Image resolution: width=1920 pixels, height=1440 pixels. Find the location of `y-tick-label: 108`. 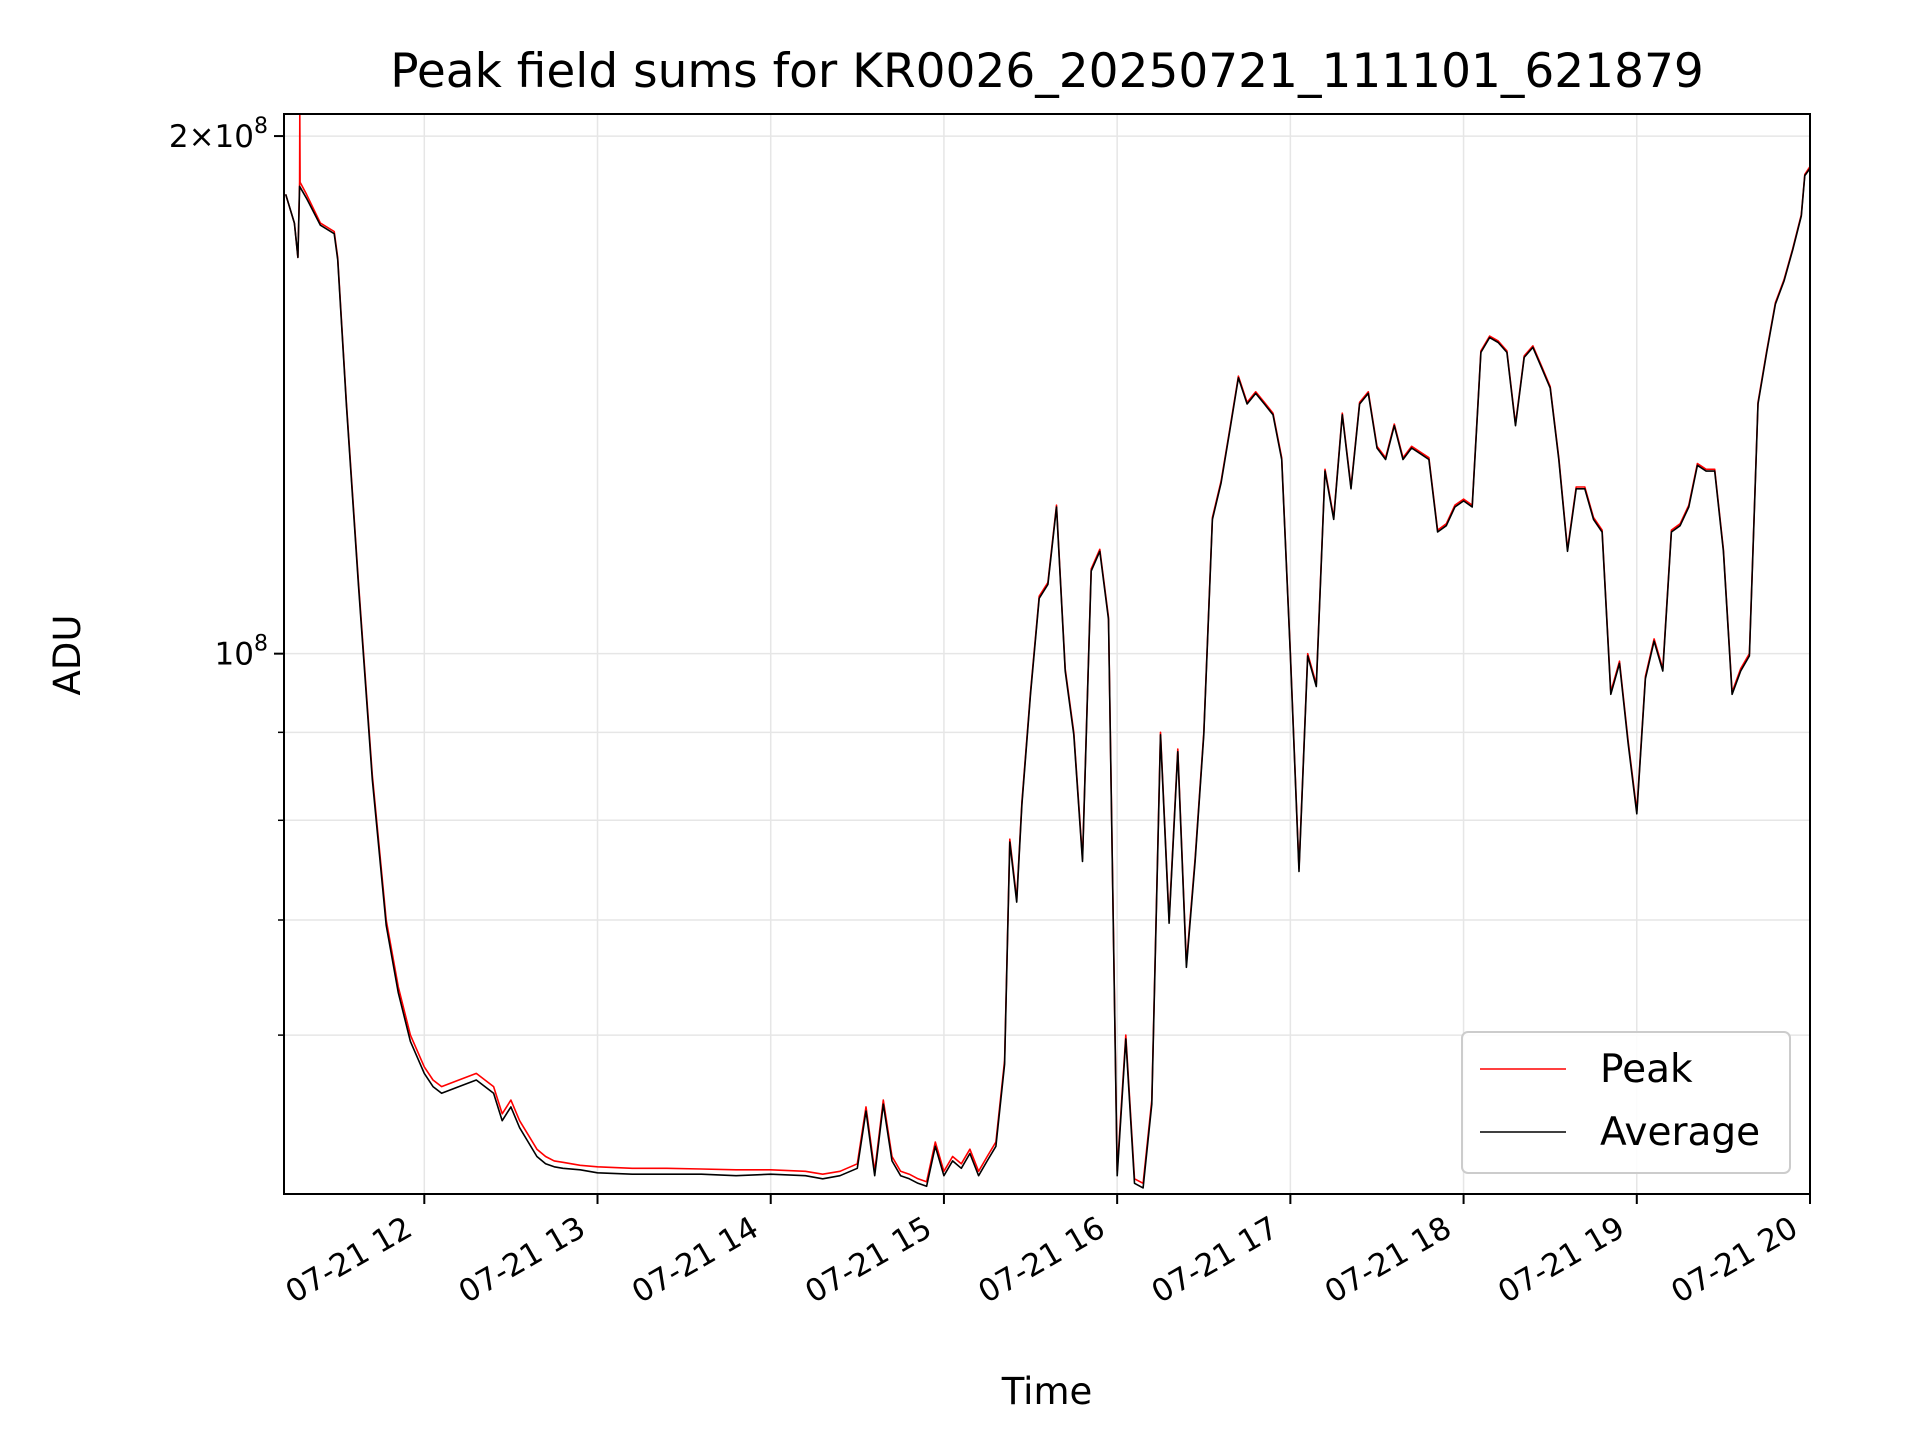

y-tick-label: 108 is located at coordinates (241, 652).